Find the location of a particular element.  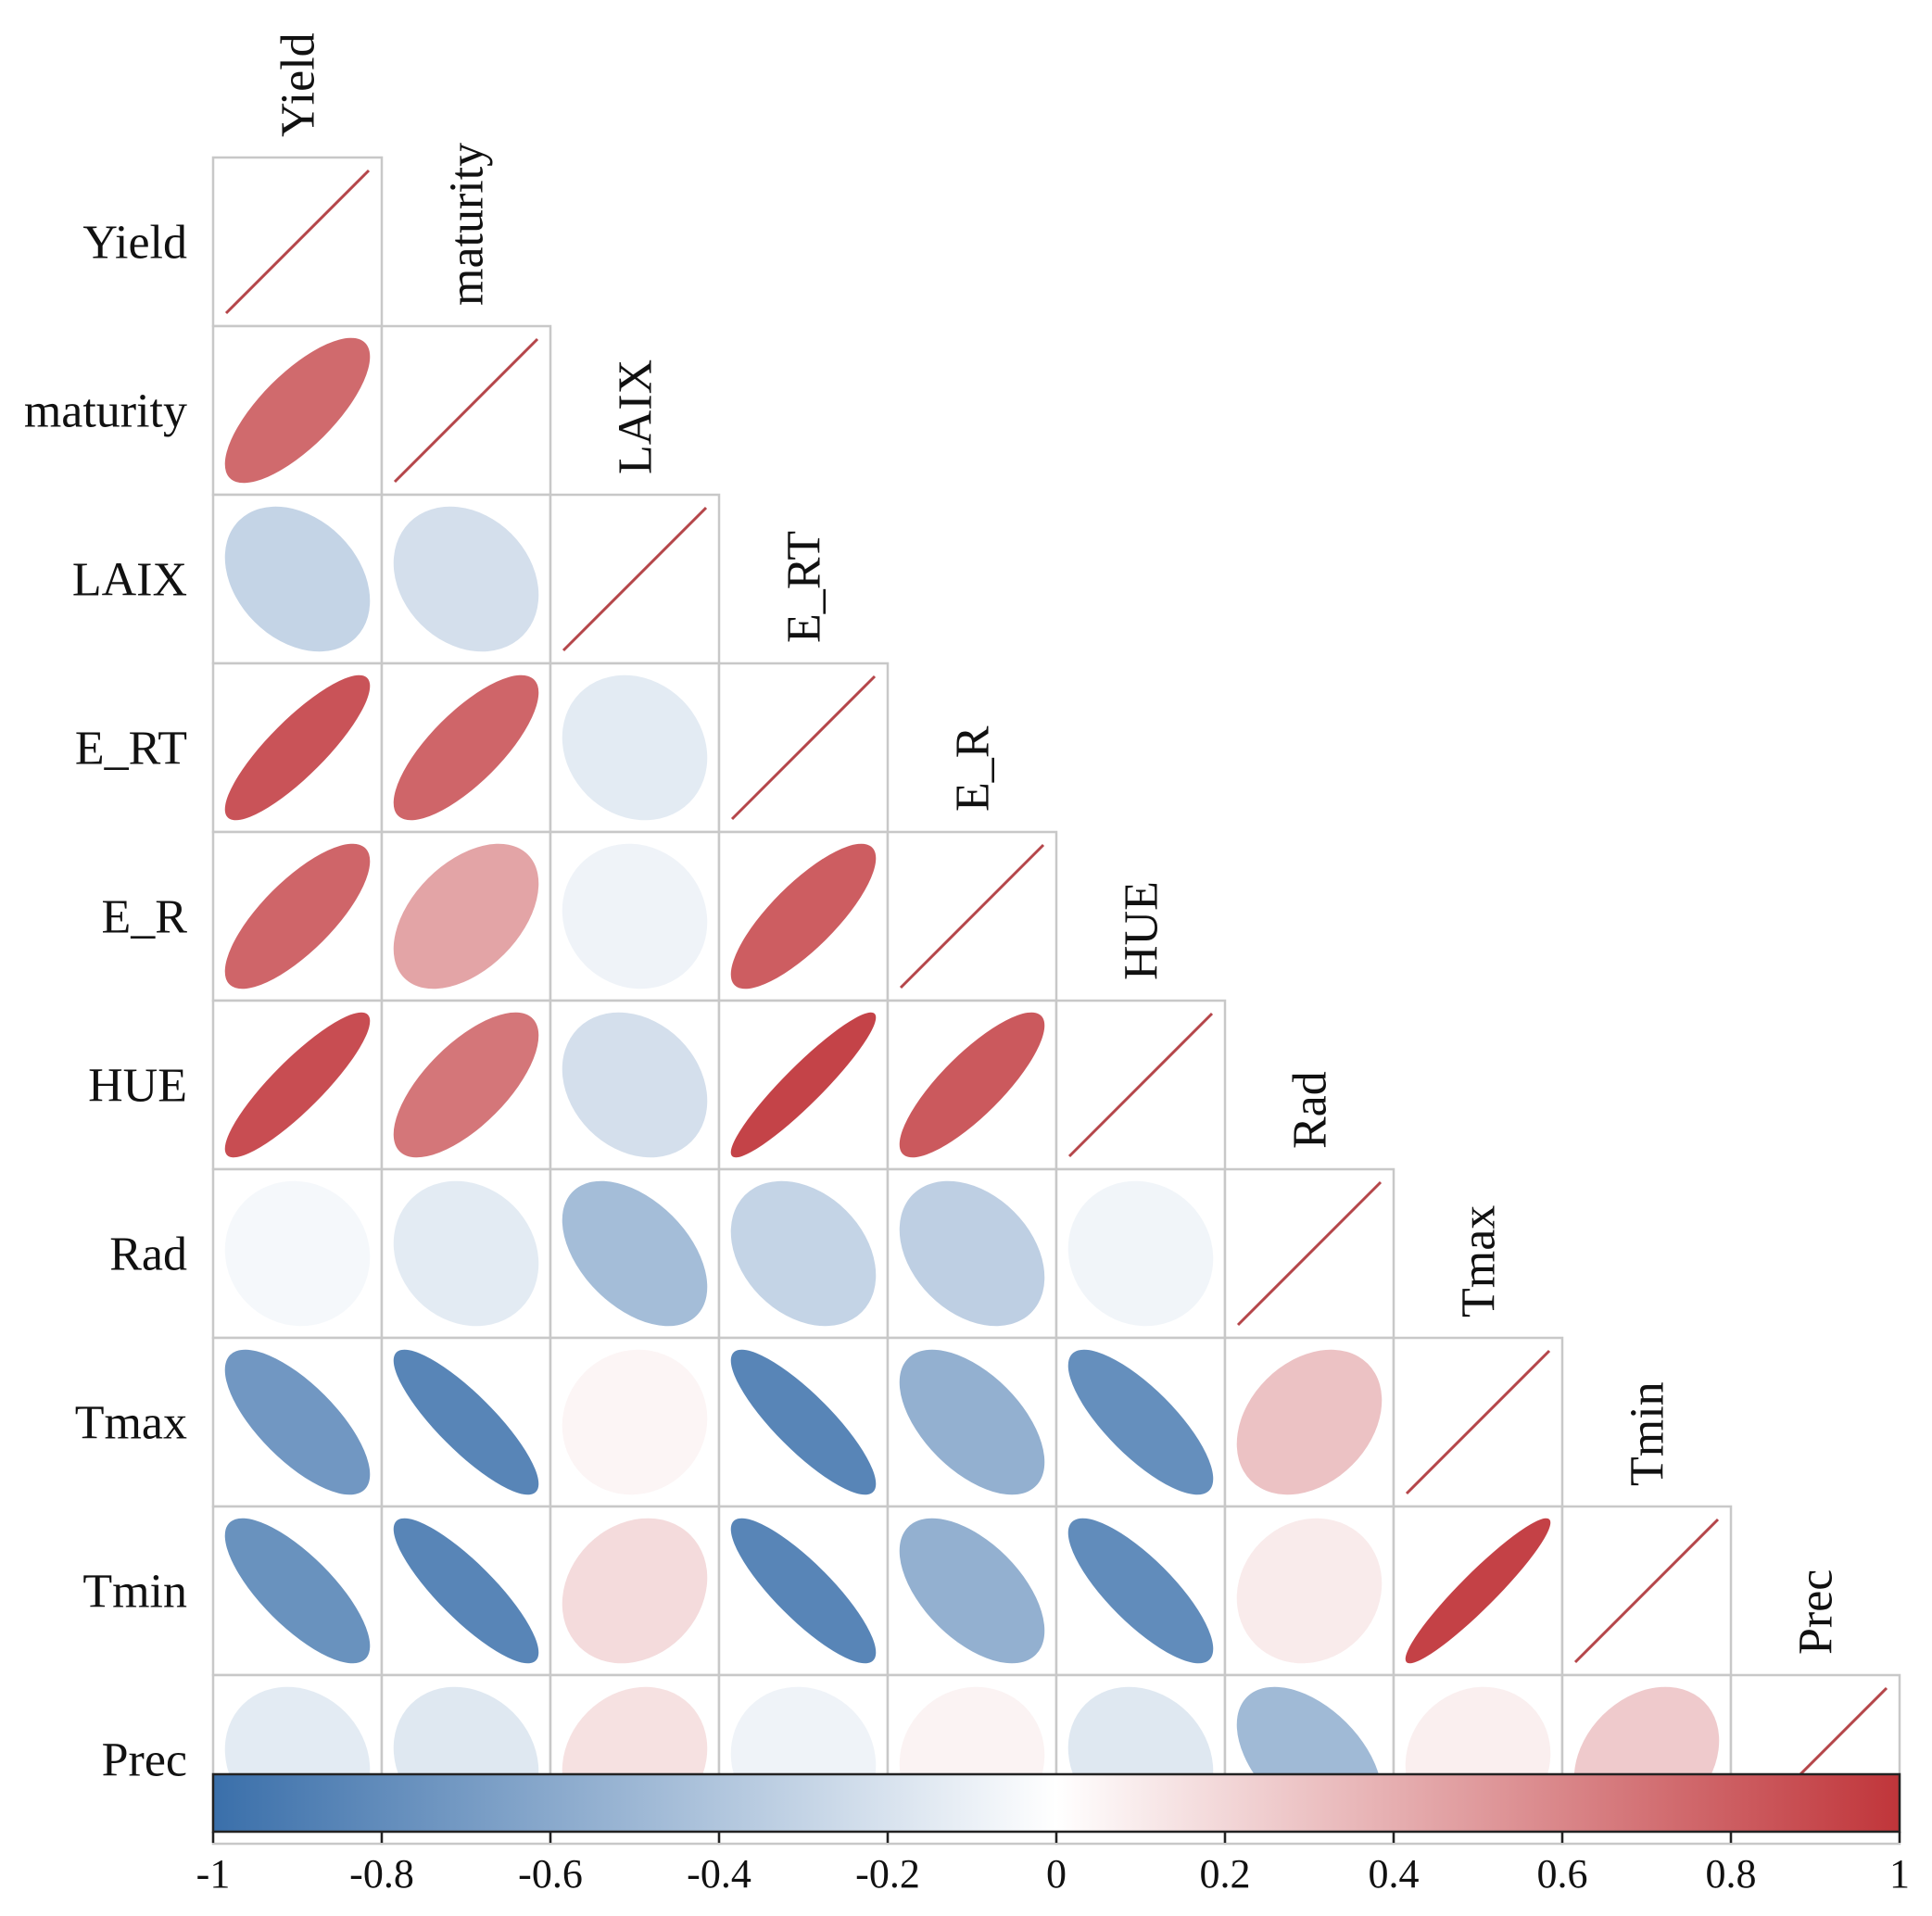

cell-E_RT-Yield is located at coordinates (297, 748).